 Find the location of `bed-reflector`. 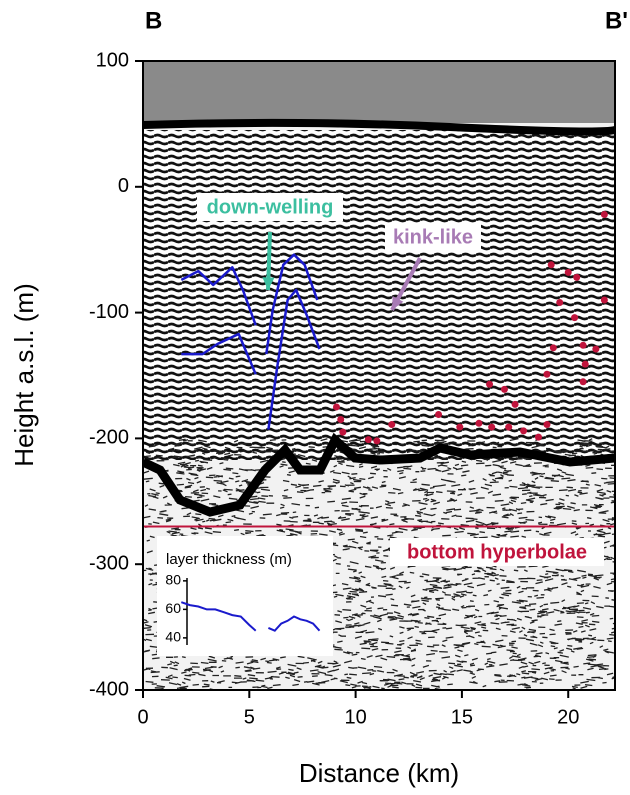

bed-reflector is located at coordinates (379, 474).